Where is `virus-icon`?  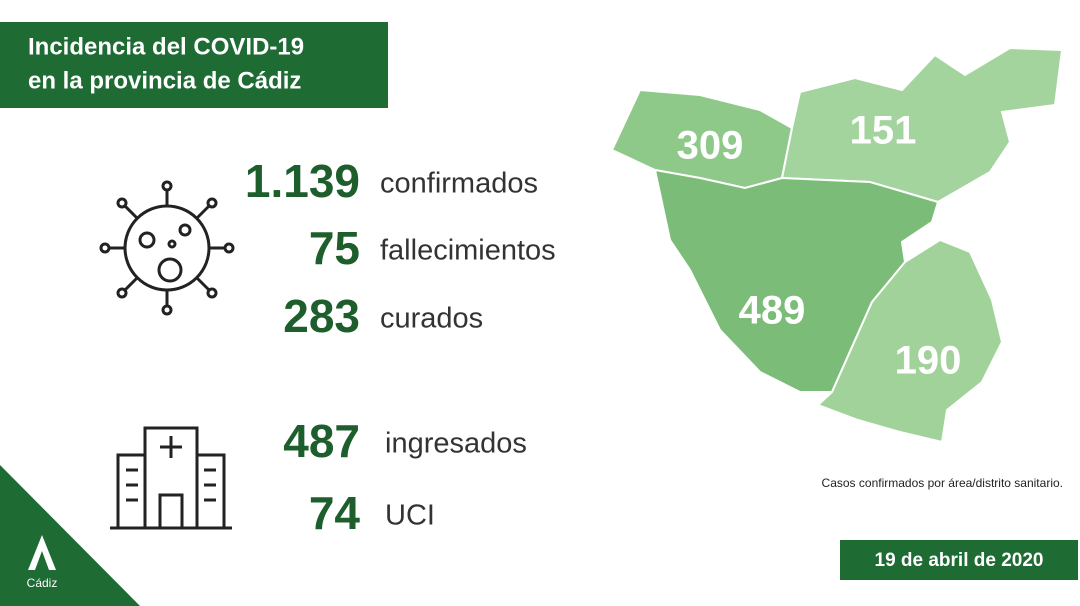 virus-icon is located at coordinates (167, 248).